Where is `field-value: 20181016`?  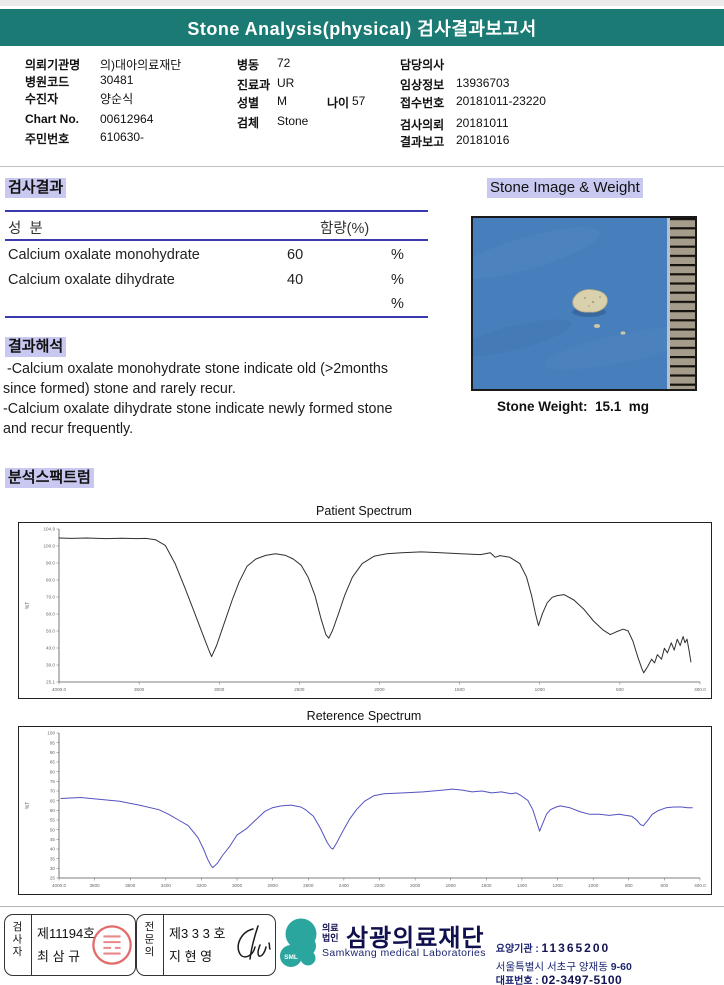
field-value: 20181016 is located at coordinates (483, 140).